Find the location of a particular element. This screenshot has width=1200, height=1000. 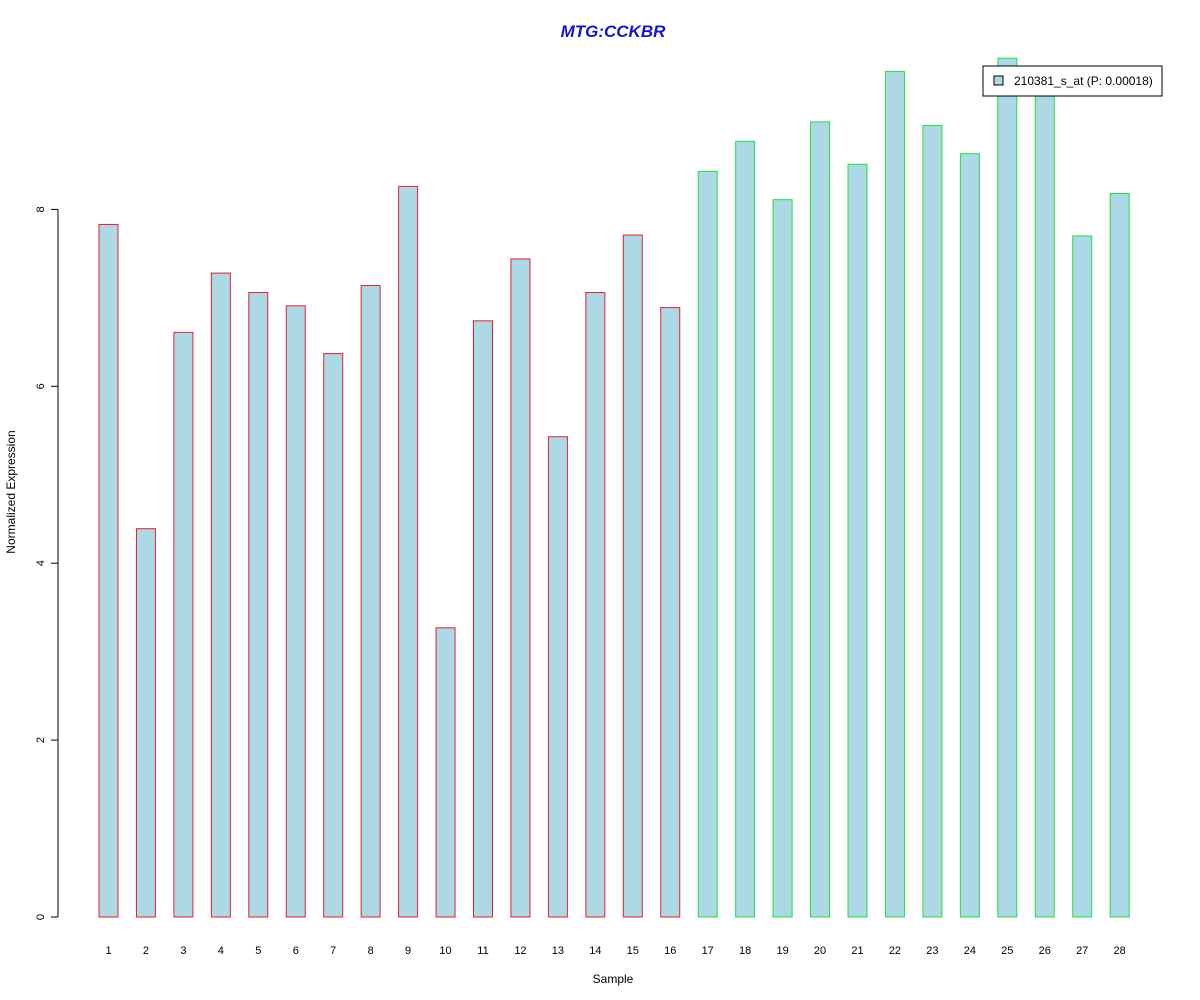

x-tick-label: 9 is located at coordinates (408, 951).